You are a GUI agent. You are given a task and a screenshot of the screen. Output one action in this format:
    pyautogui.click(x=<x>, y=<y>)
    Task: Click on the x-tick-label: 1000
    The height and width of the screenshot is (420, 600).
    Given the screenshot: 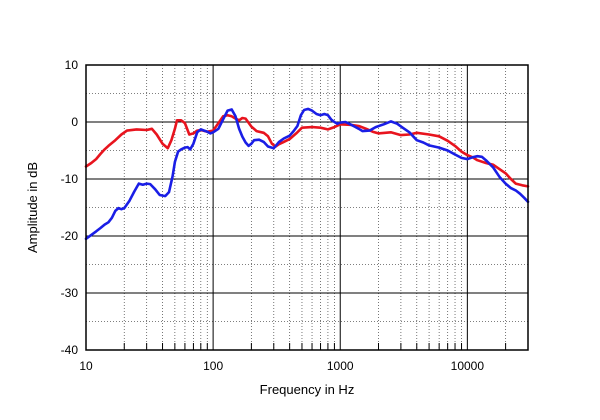 What is the action you would take?
    pyautogui.click(x=340, y=366)
    